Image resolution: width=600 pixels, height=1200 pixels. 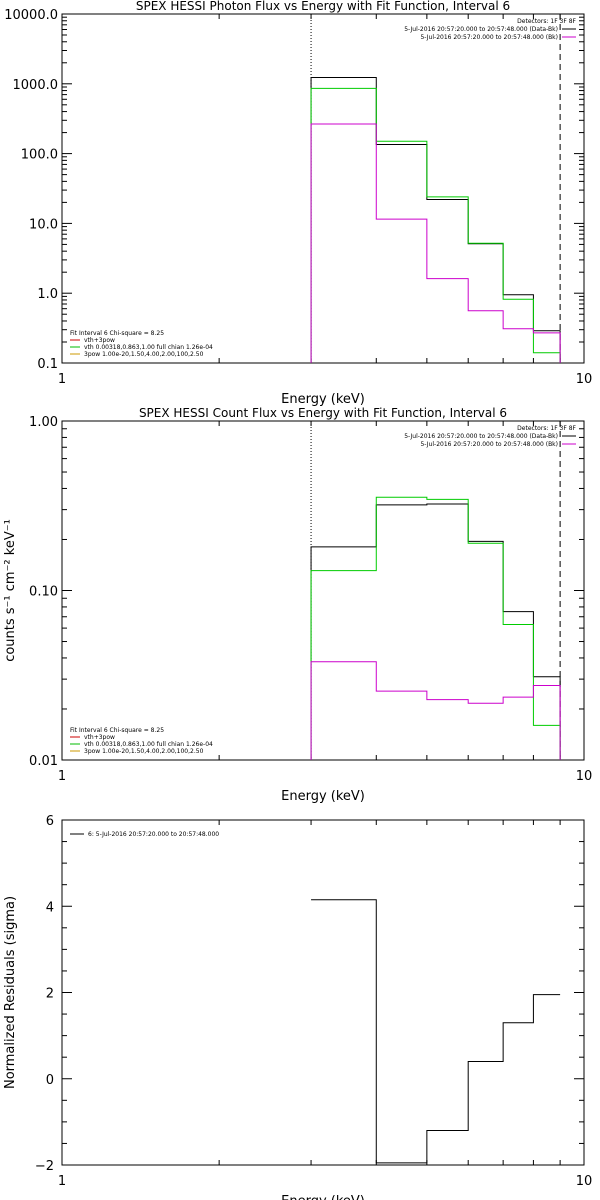 I want to click on y-axis-label: Normalized Residuals (sigma), so click(x=10, y=992).